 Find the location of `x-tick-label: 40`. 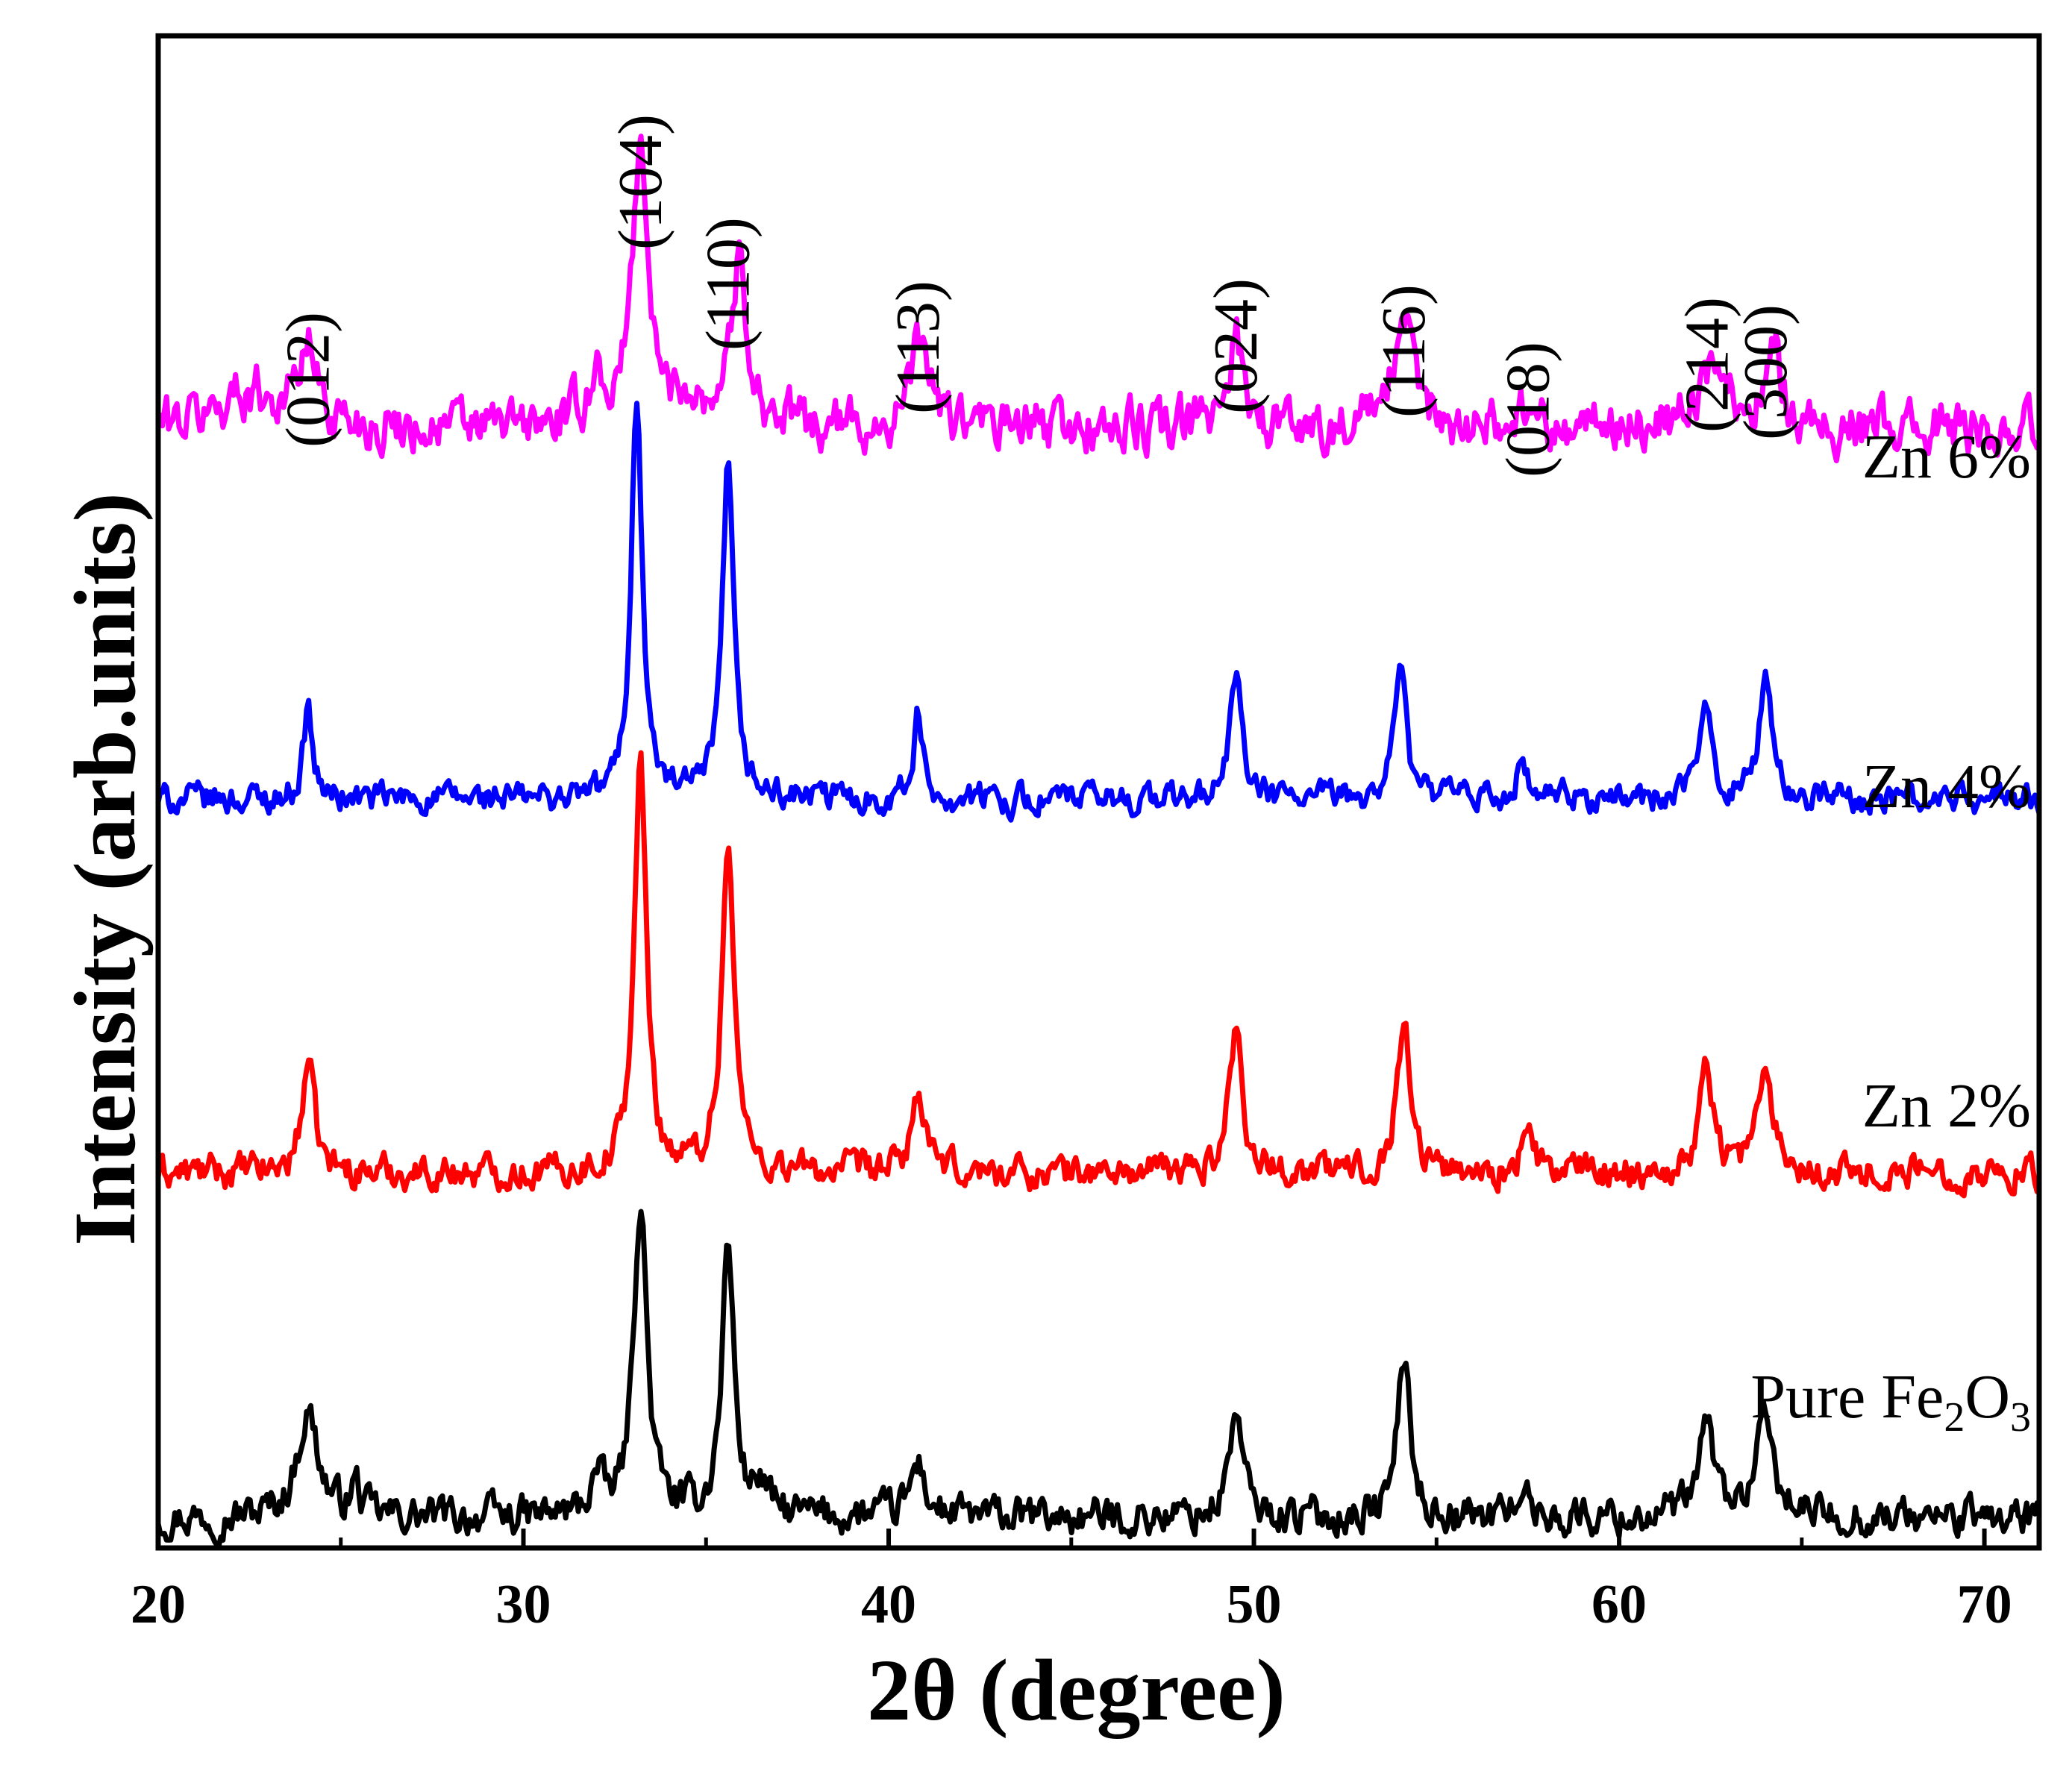

x-tick-label: 40 is located at coordinates (888, 1604).